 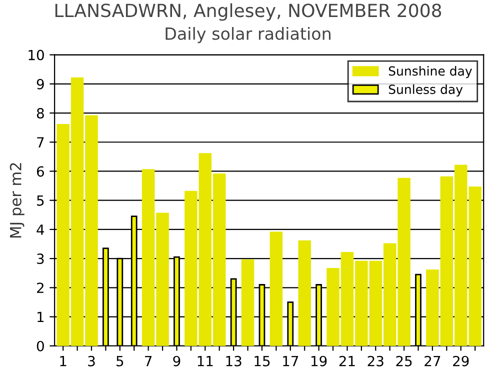 What do you see at coordinates (205, 361) in the screenshot?
I see `x-tick-label: 11` at bounding box center [205, 361].